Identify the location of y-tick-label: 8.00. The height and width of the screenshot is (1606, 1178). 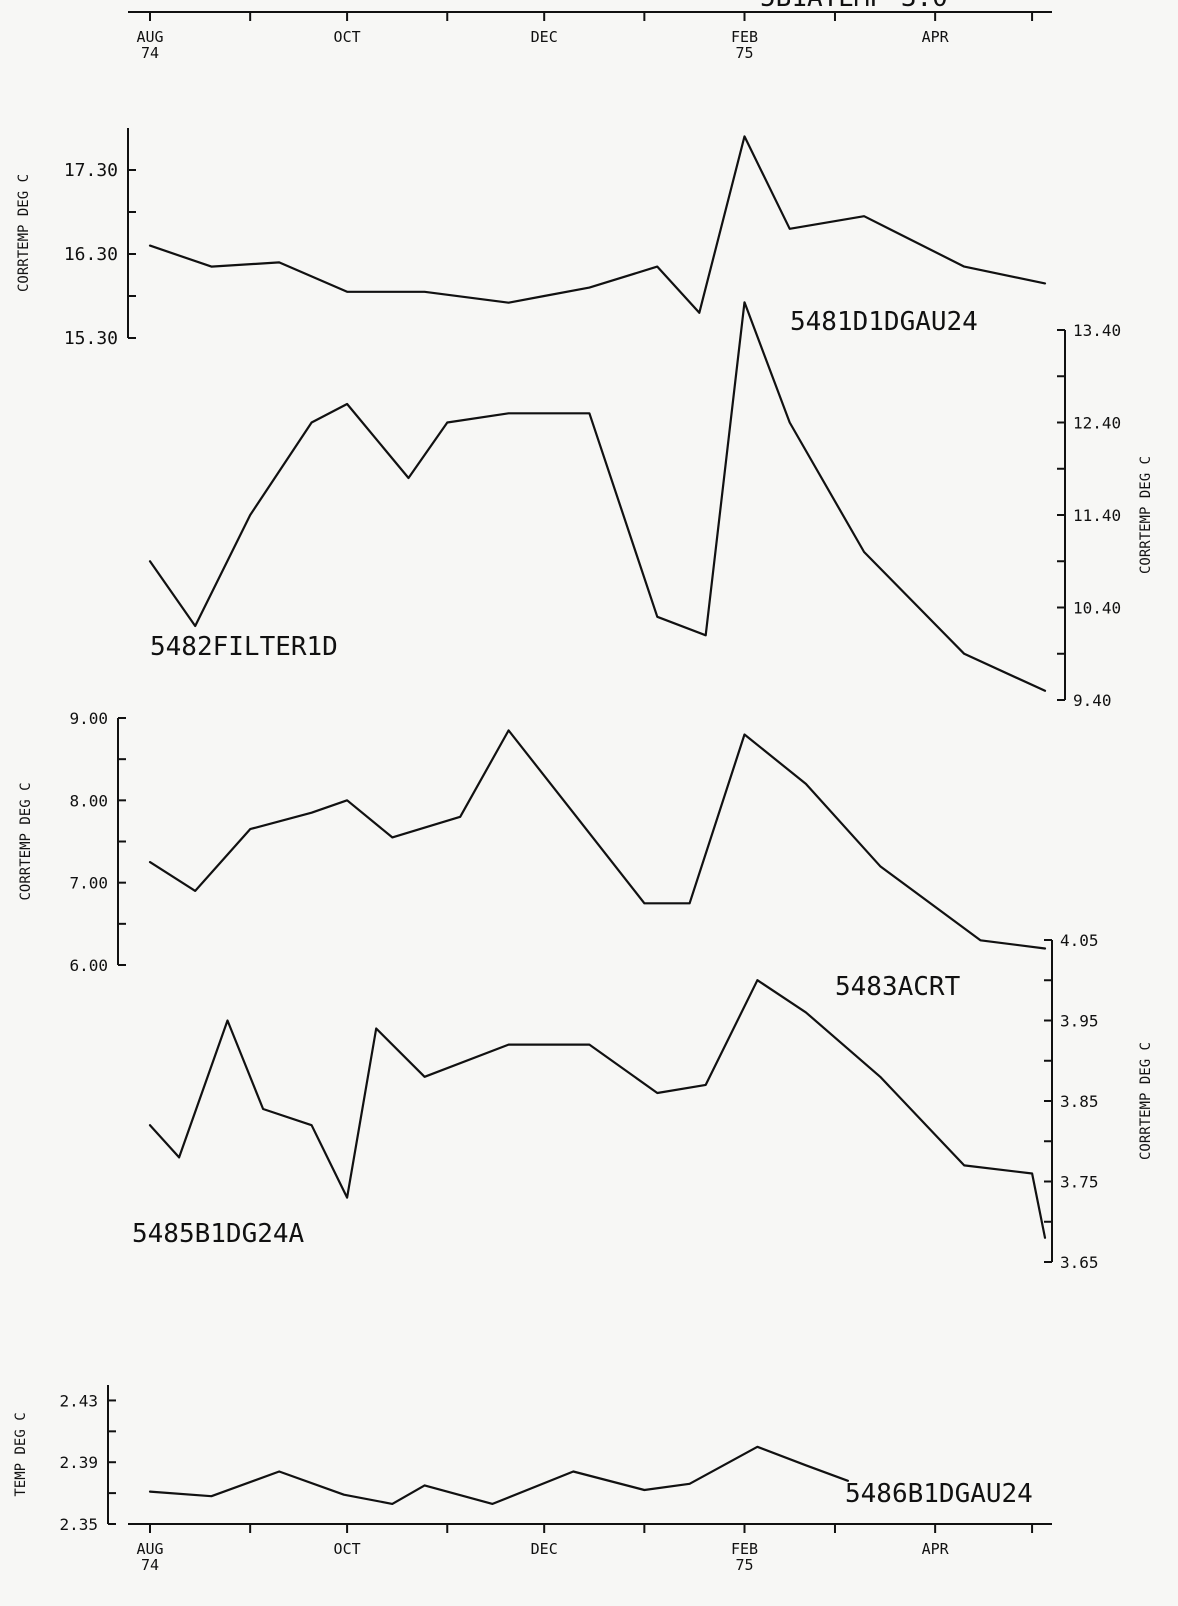
(88, 800).